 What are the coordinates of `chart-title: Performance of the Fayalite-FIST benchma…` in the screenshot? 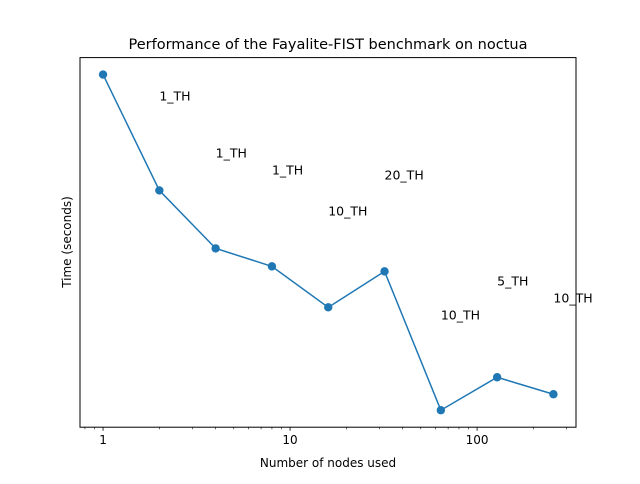 It's located at (328, 45).